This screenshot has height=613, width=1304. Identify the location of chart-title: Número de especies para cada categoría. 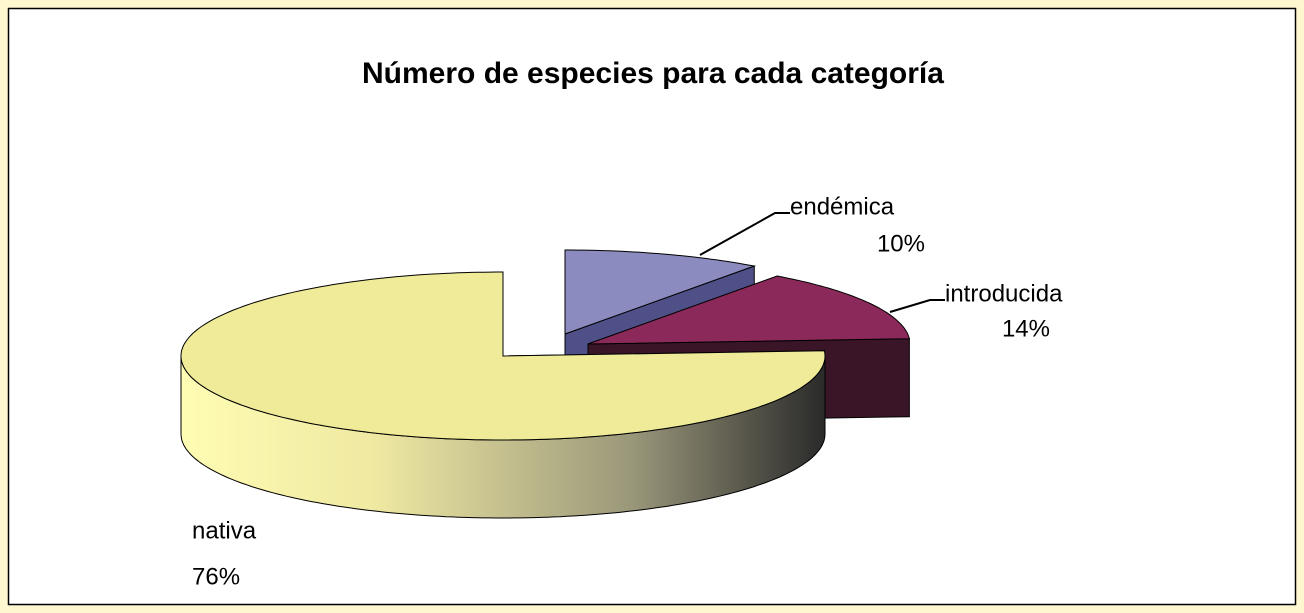
(653, 73).